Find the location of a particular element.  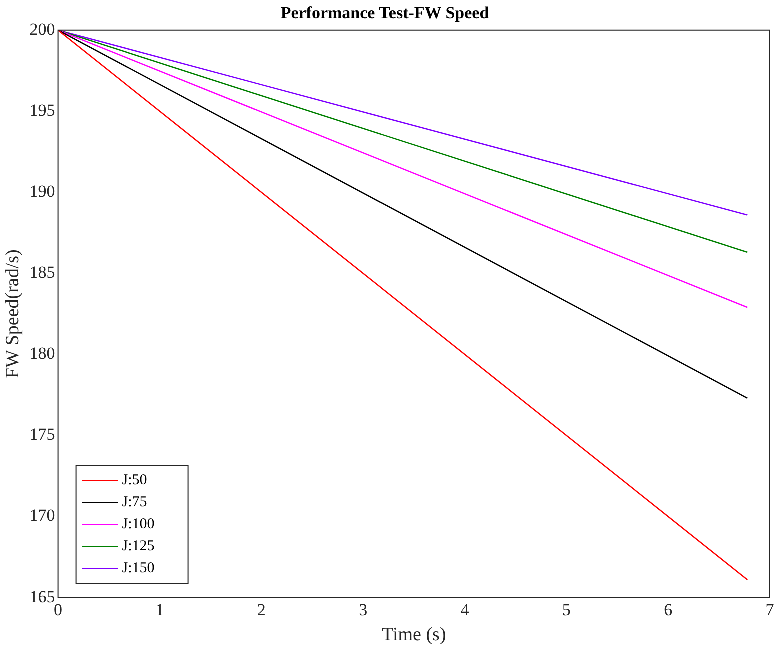

legend-label: J:150 is located at coordinates (138, 568).